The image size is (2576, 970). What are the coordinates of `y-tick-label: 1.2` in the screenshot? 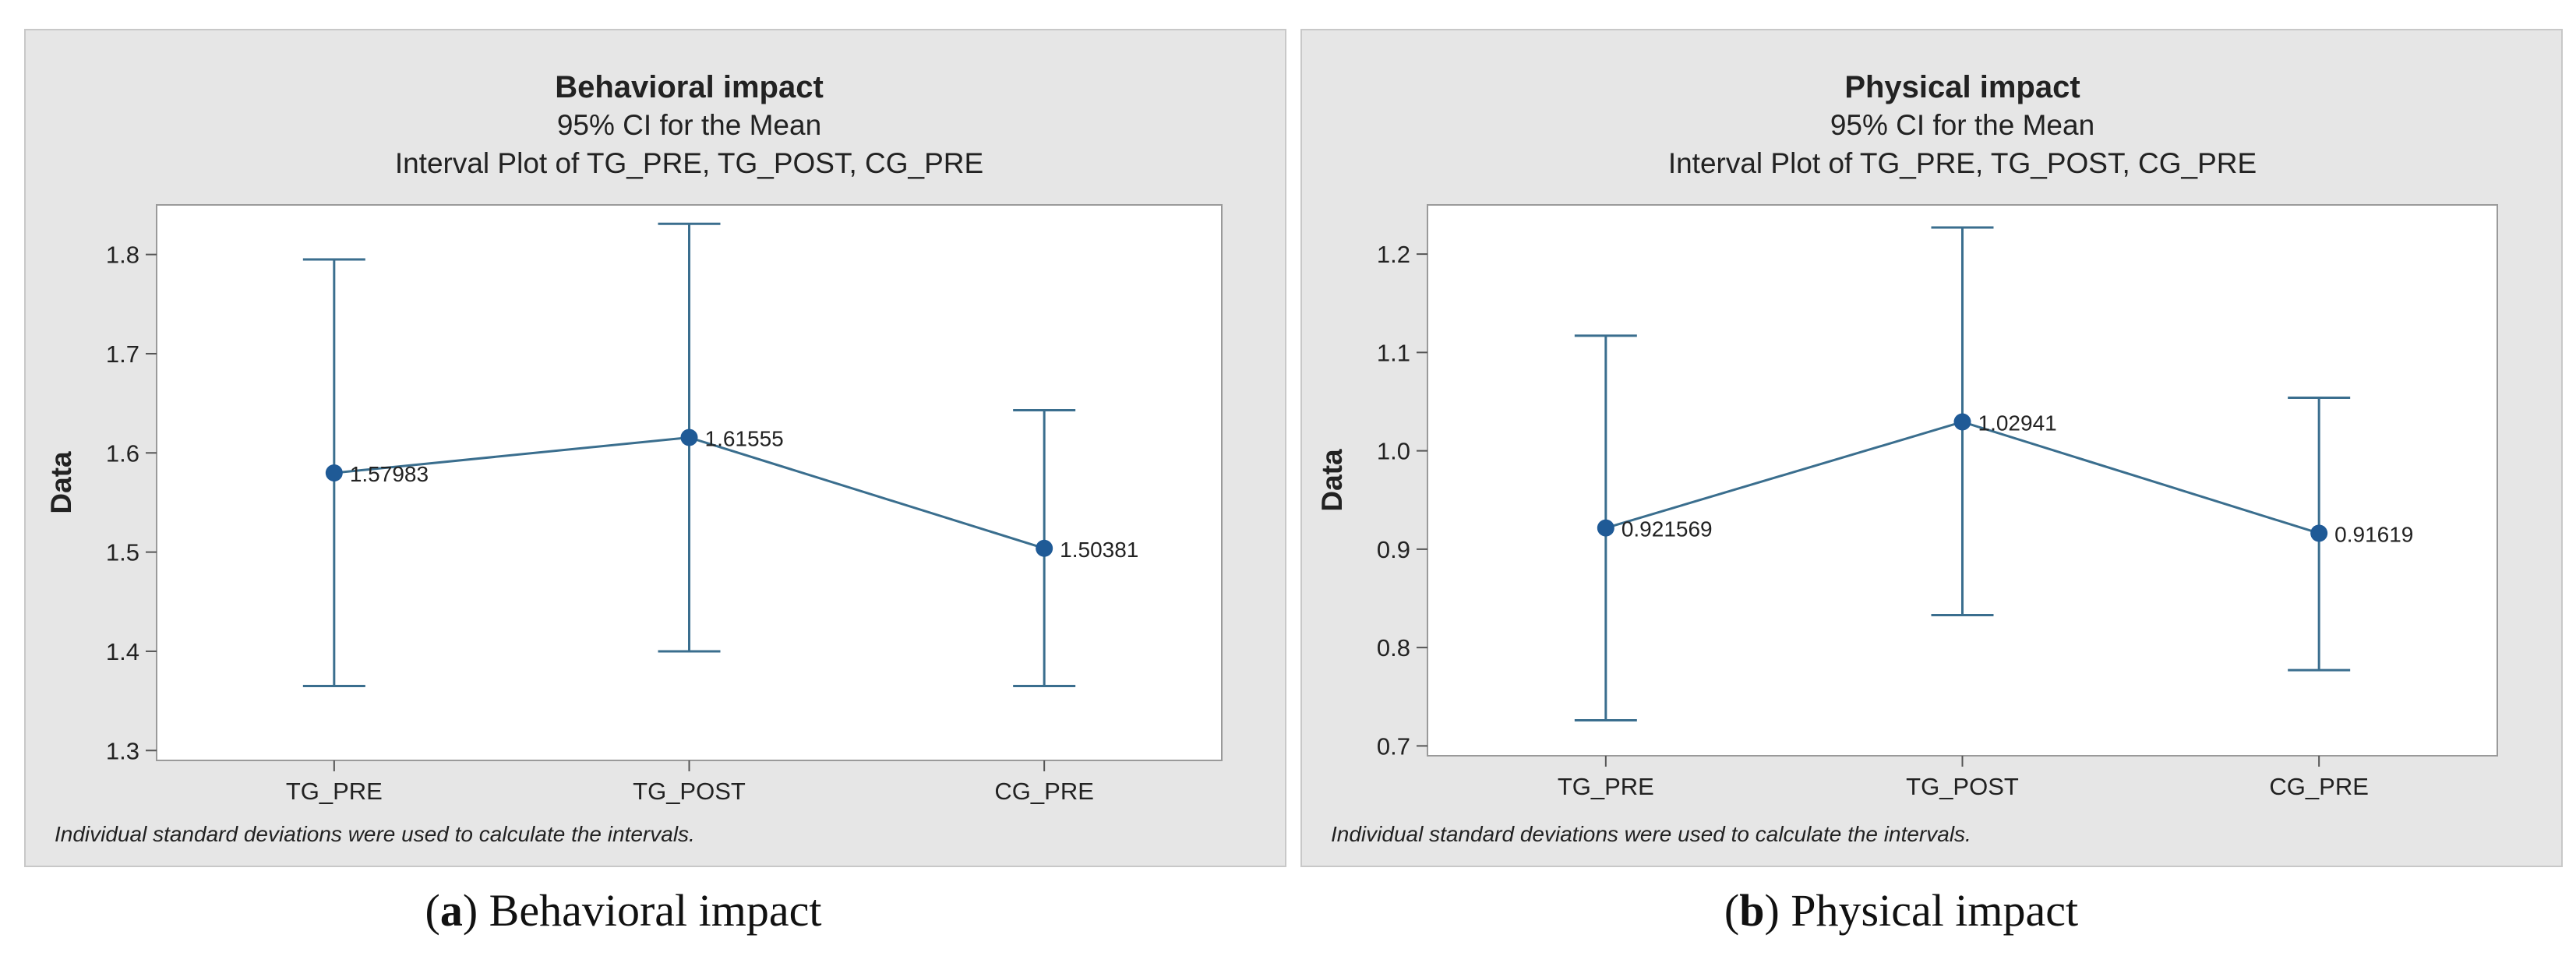 It's located at (1393, 255).